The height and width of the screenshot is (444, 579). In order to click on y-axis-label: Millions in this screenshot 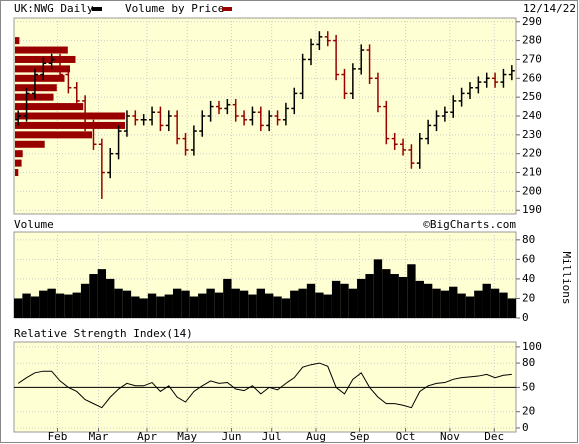, I will do `click(566, 278)`.